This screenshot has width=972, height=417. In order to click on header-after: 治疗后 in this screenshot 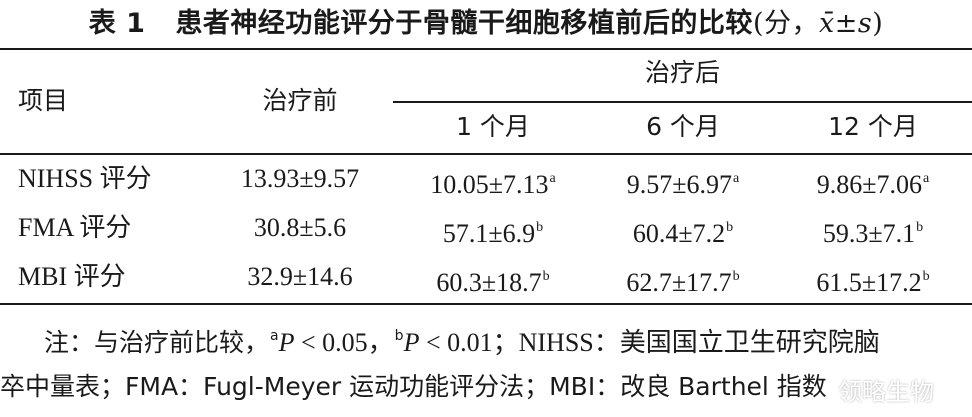, I will do `click(682, 72)`.